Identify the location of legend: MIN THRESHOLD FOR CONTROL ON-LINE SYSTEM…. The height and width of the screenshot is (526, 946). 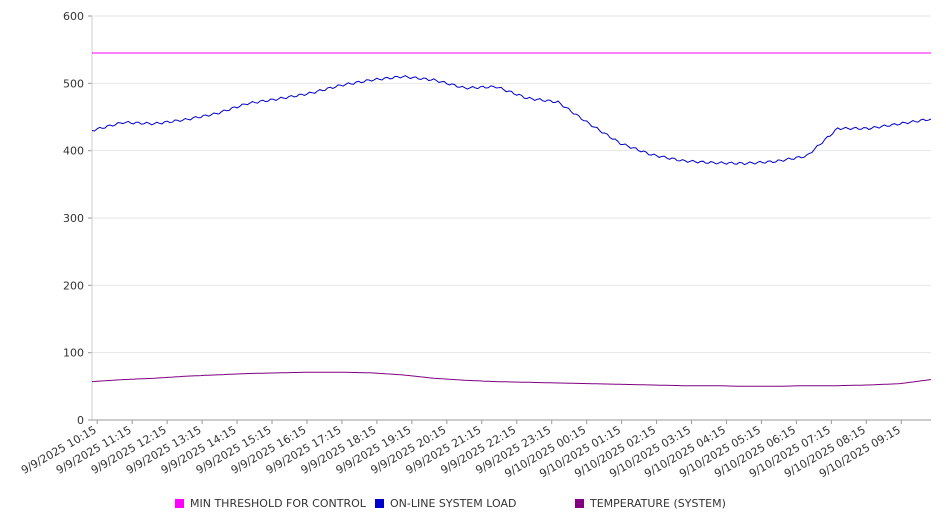
(473, 507).